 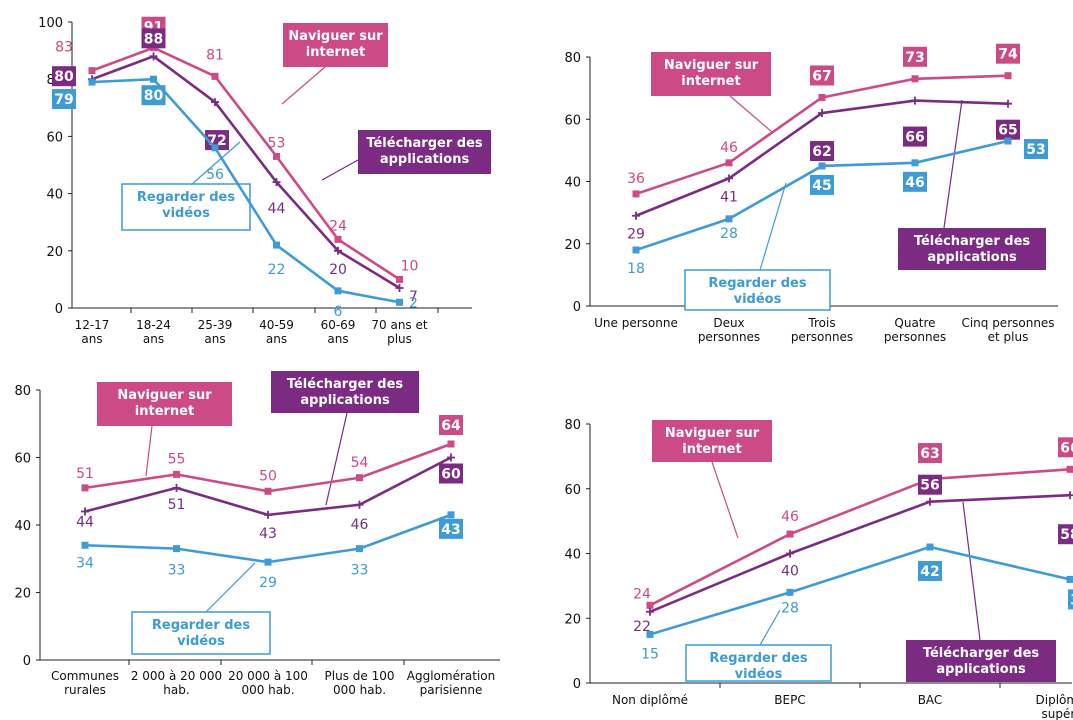 What do you see at coordinates (572, 120) in the screenshot?
I see `y-tick-label: 60` at bounding box center [572, 120].